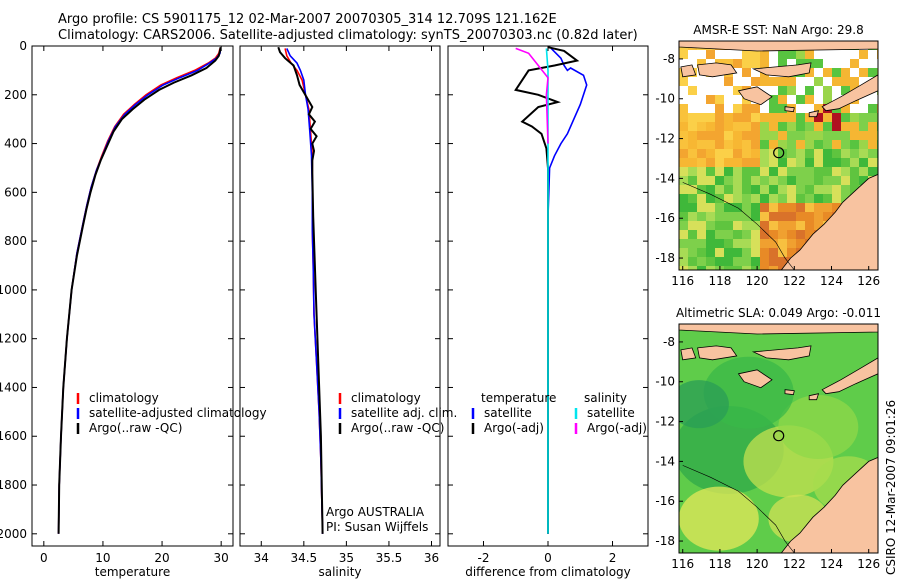 Image resolution: width=900 pixels, height=580 pixels. Describe the element at coordinates (339, 572) in the screenshot. I see `x-axis-label: salinity` at that location.